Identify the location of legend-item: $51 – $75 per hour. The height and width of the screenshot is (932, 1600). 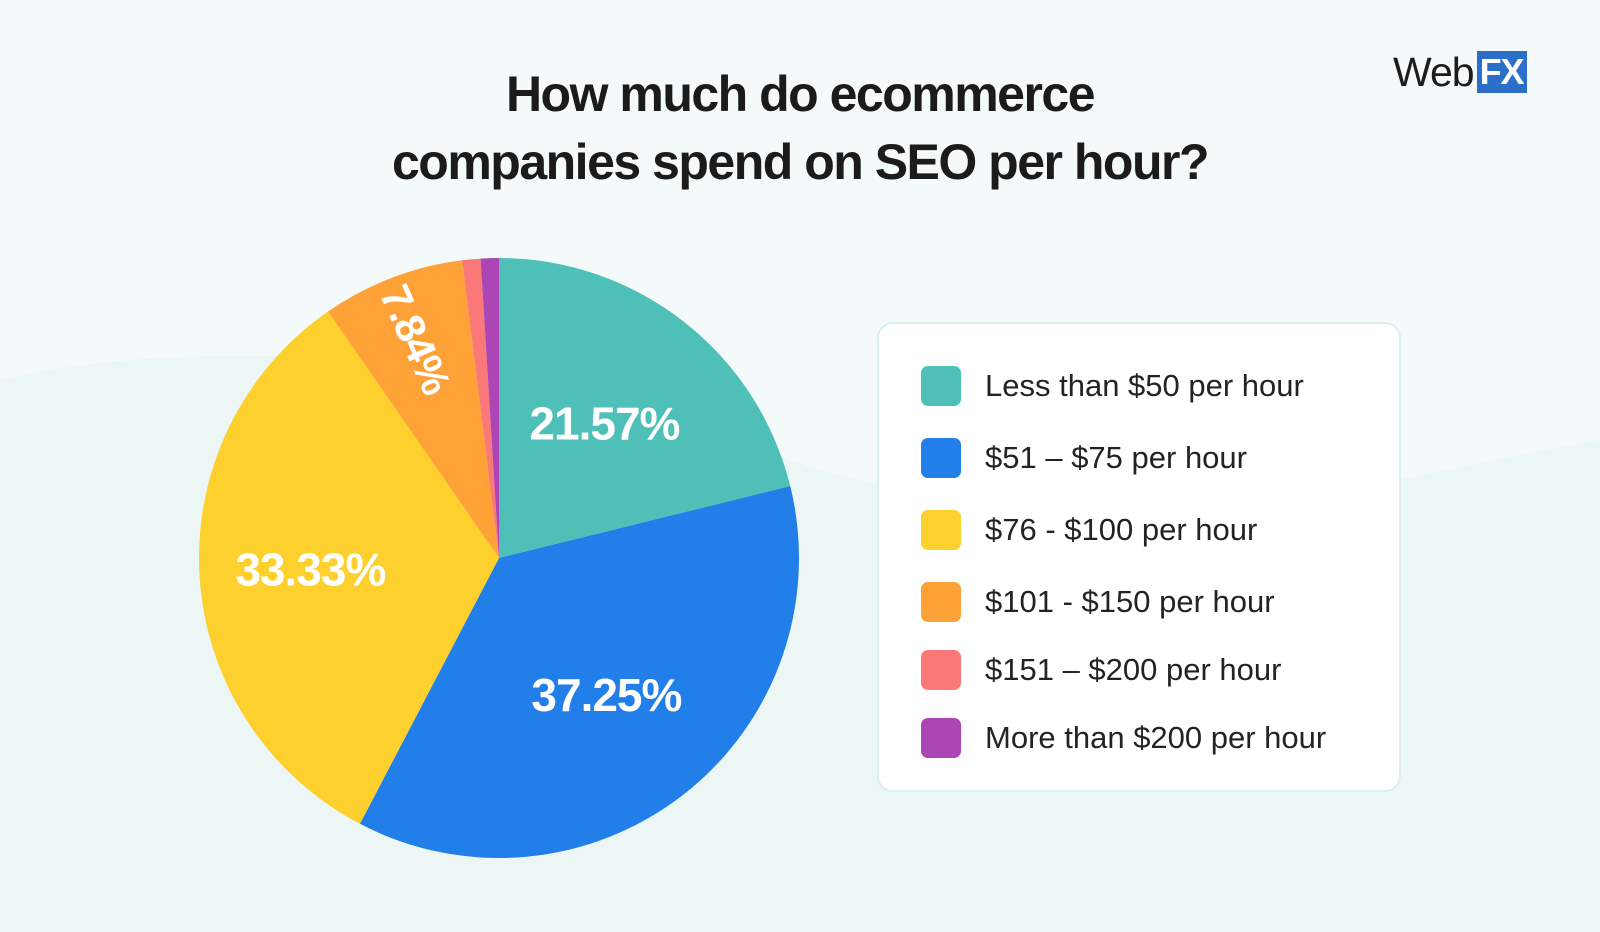
(1084, 458).